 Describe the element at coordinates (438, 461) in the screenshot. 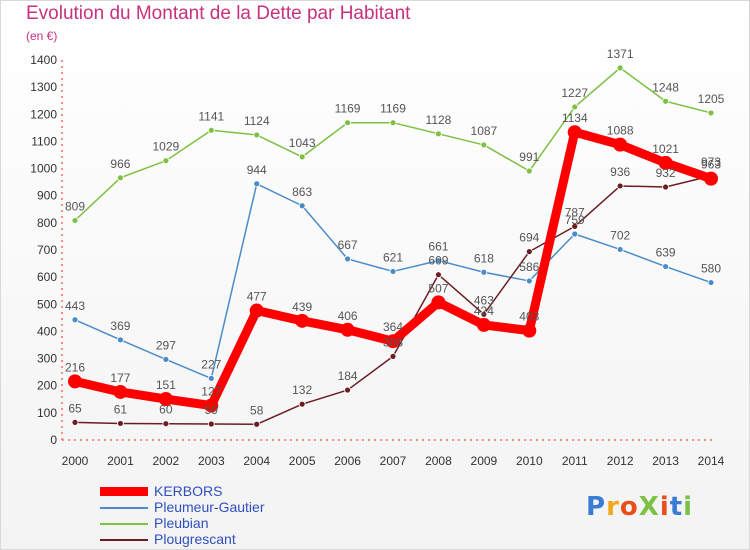

I see `x-tick-label: 2008` at that location.